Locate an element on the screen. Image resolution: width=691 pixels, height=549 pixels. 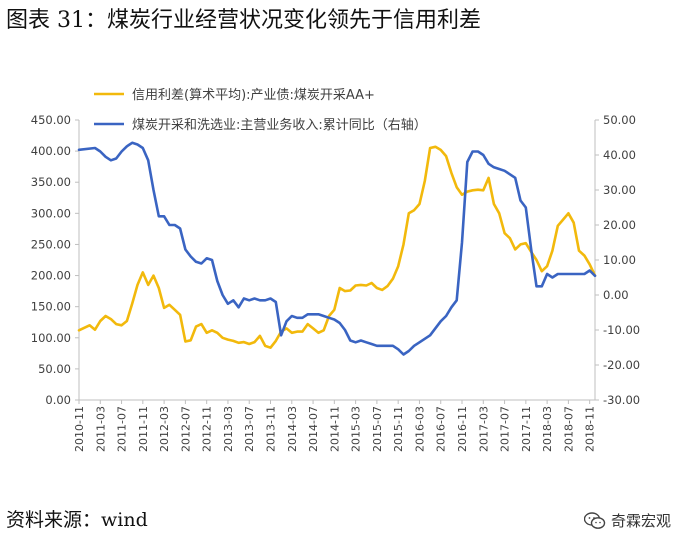
y-right-tick-label: 30.00 is located at coordinates (619, 190).